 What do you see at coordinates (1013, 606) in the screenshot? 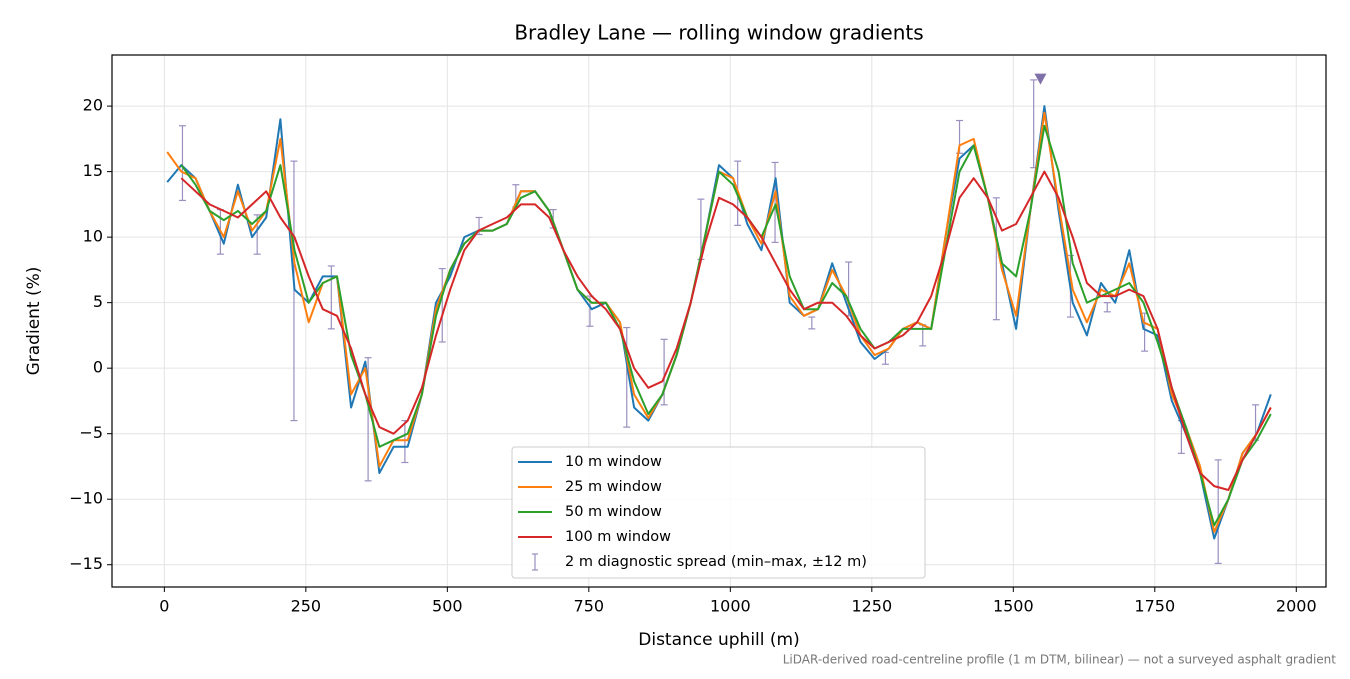
I see `x-tick-label: 1500` at bounding box center [1013, 606].